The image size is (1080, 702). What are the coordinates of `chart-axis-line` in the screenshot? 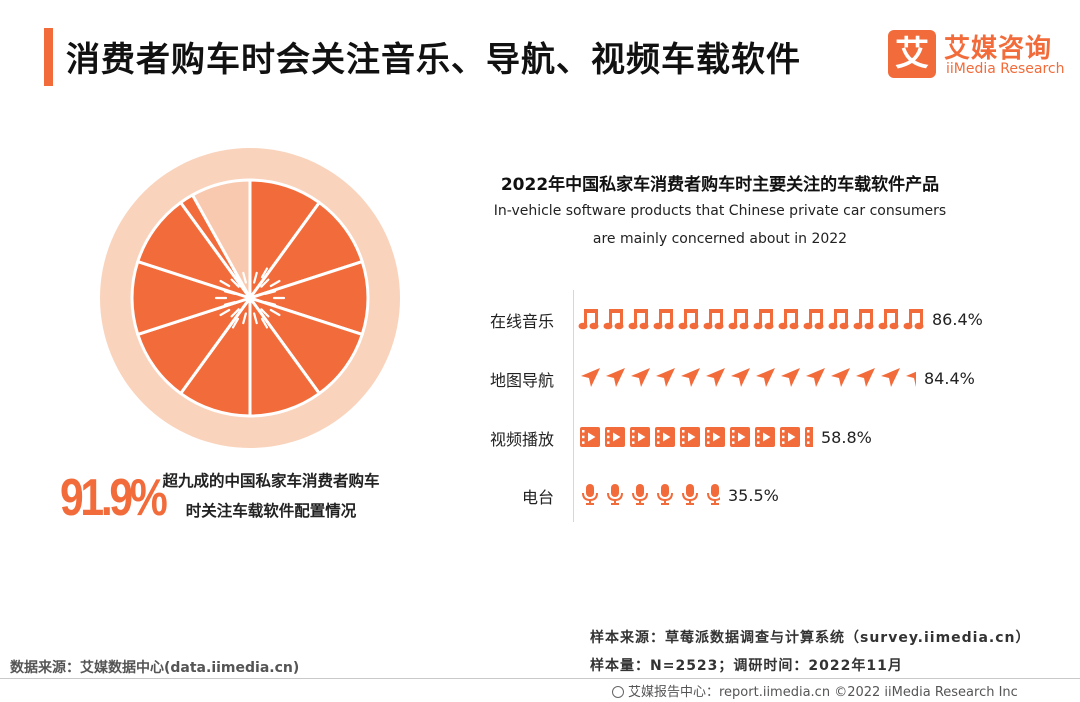 It's located at (573, 406).